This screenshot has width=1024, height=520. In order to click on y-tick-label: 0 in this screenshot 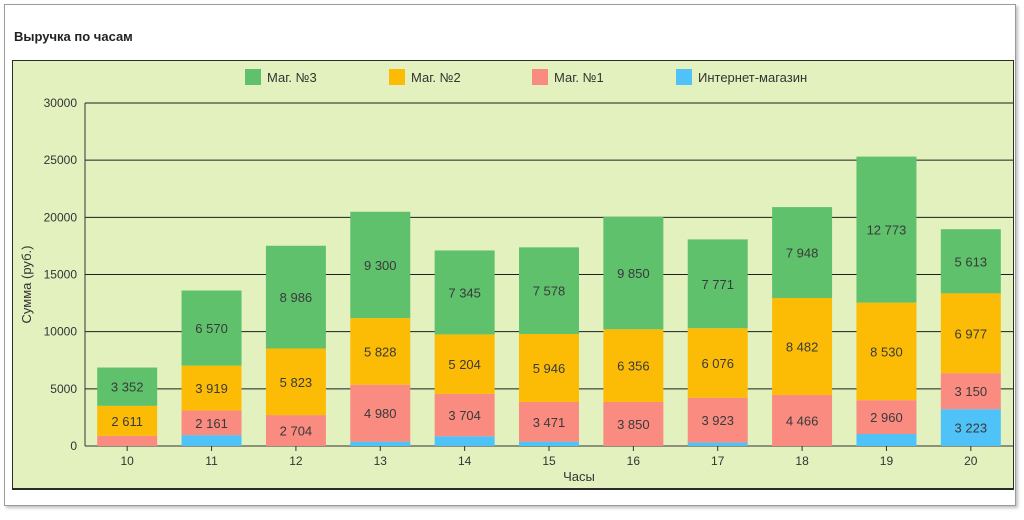, I will do `click(73, 446)`.